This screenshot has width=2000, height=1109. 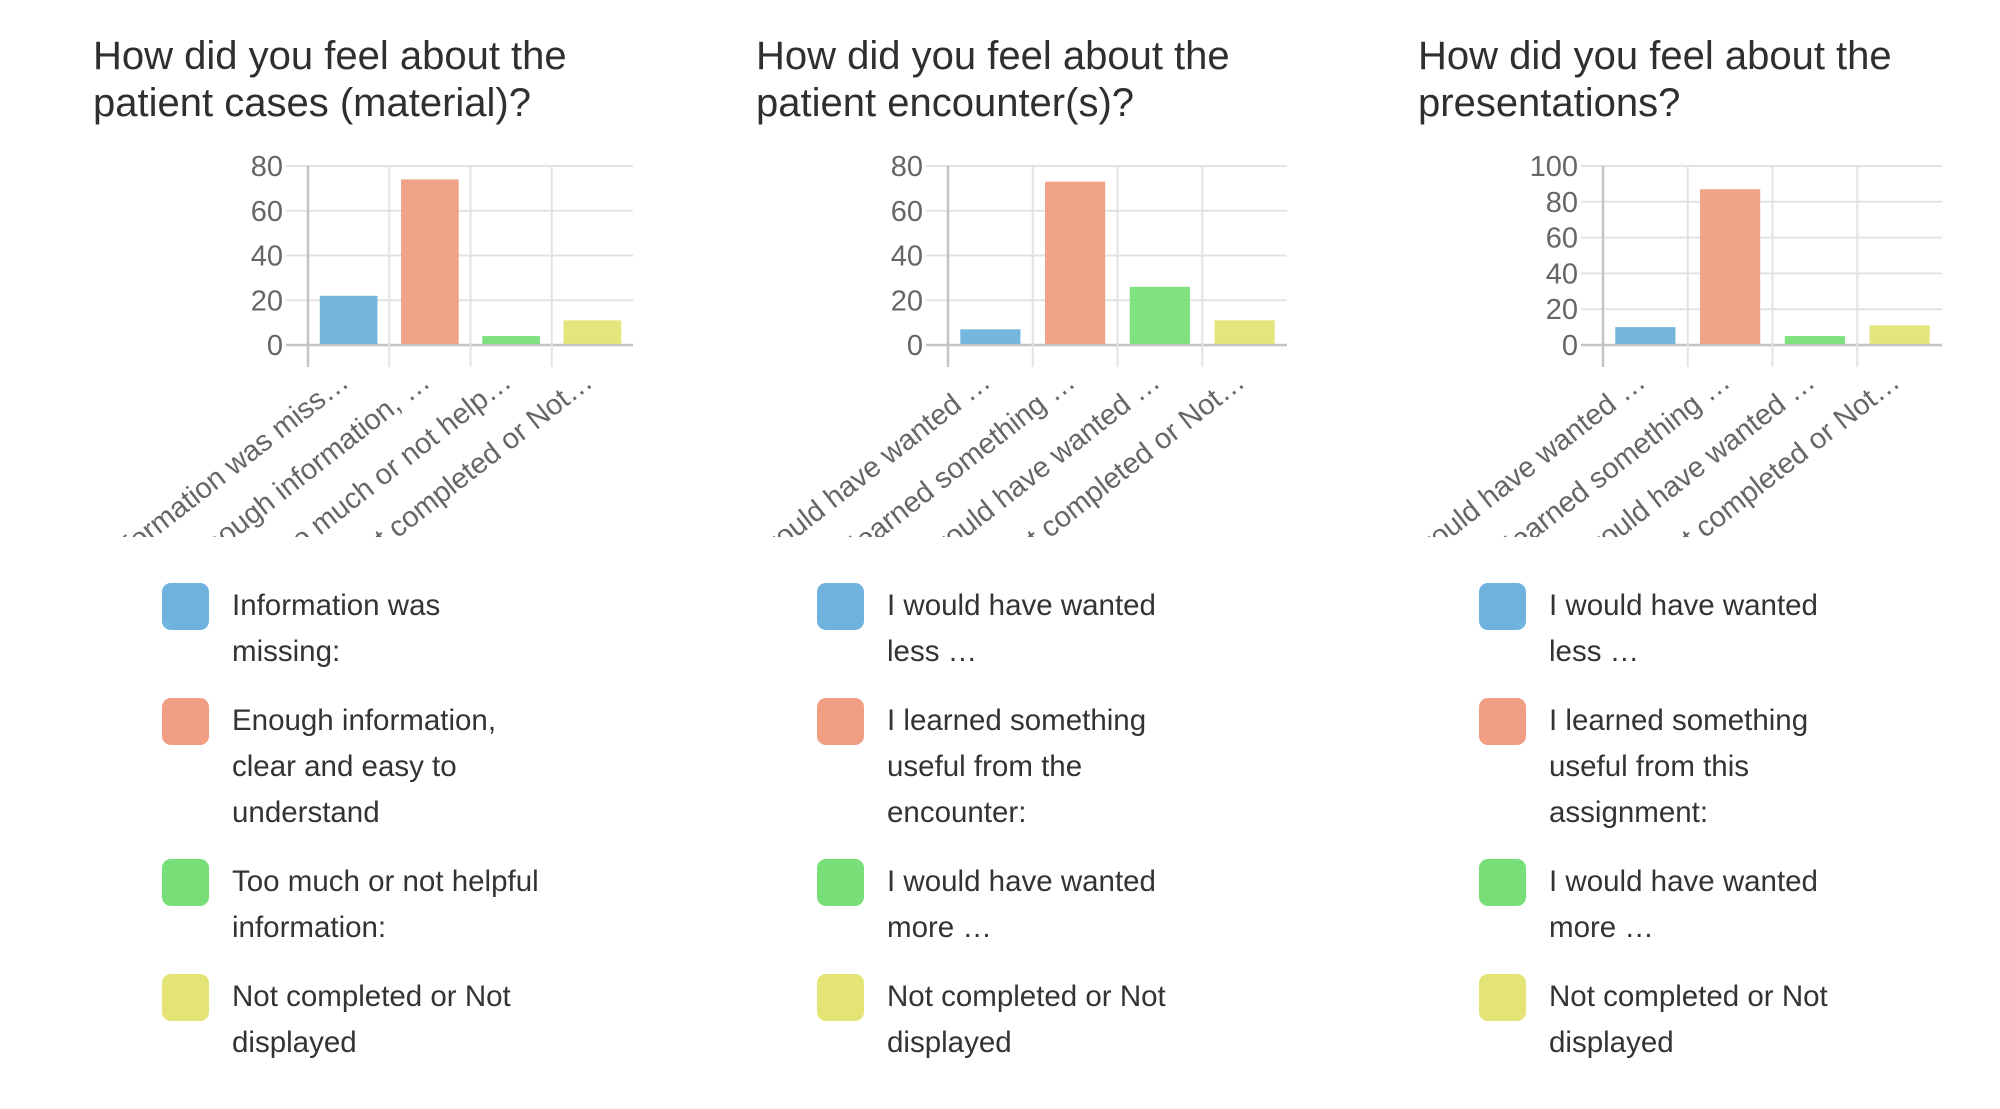 What do you see at coordinates (336, 605) in the screenshot?
I see `legend-label: Information was` at bounding box center [336, 605].